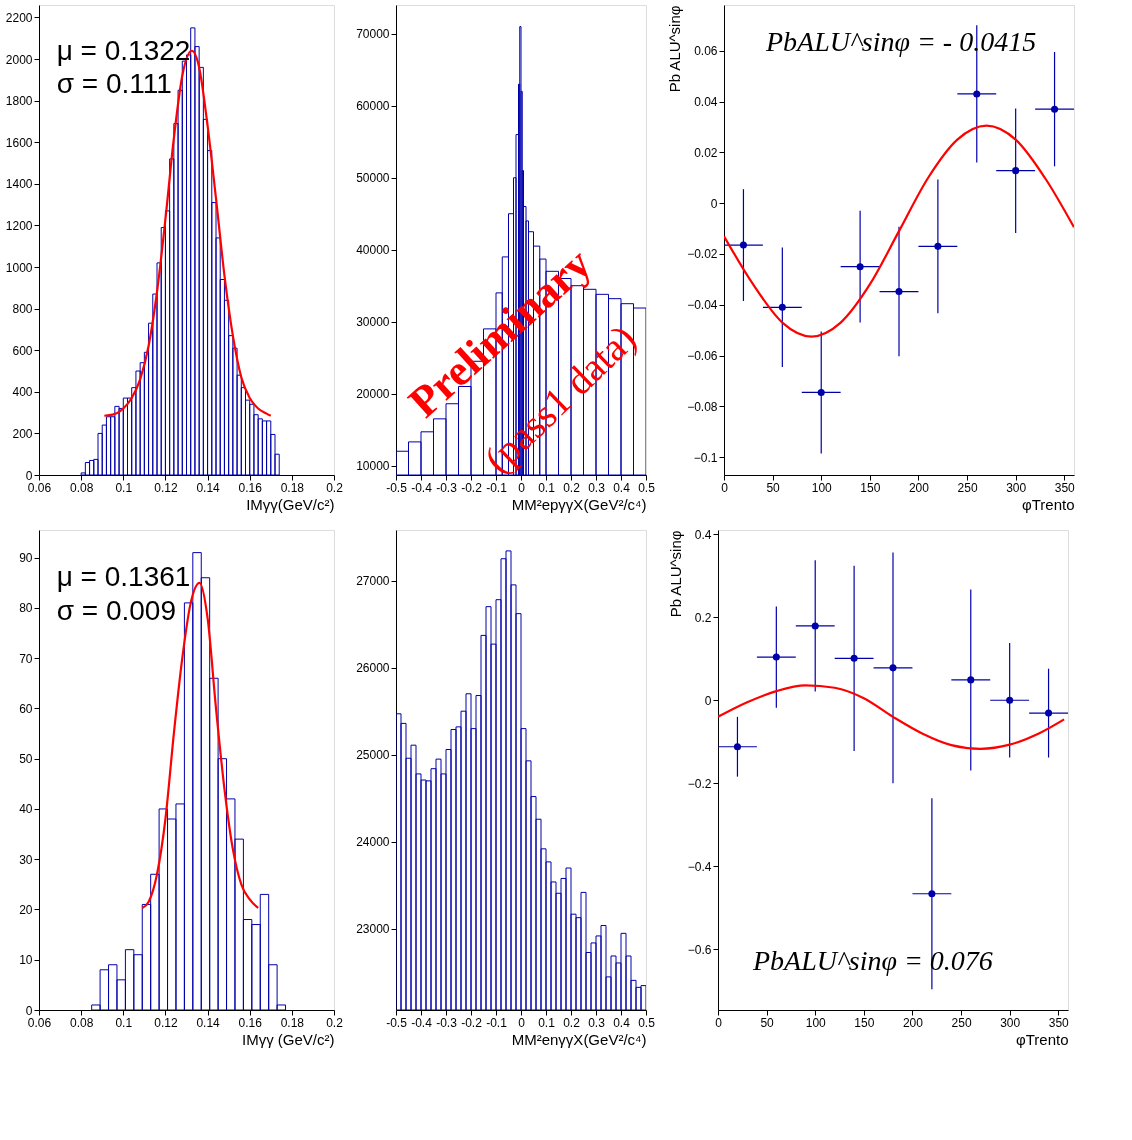 The image size is (1132, 1140). I want to click on y-tick-label: 23000, so click(373, 929).